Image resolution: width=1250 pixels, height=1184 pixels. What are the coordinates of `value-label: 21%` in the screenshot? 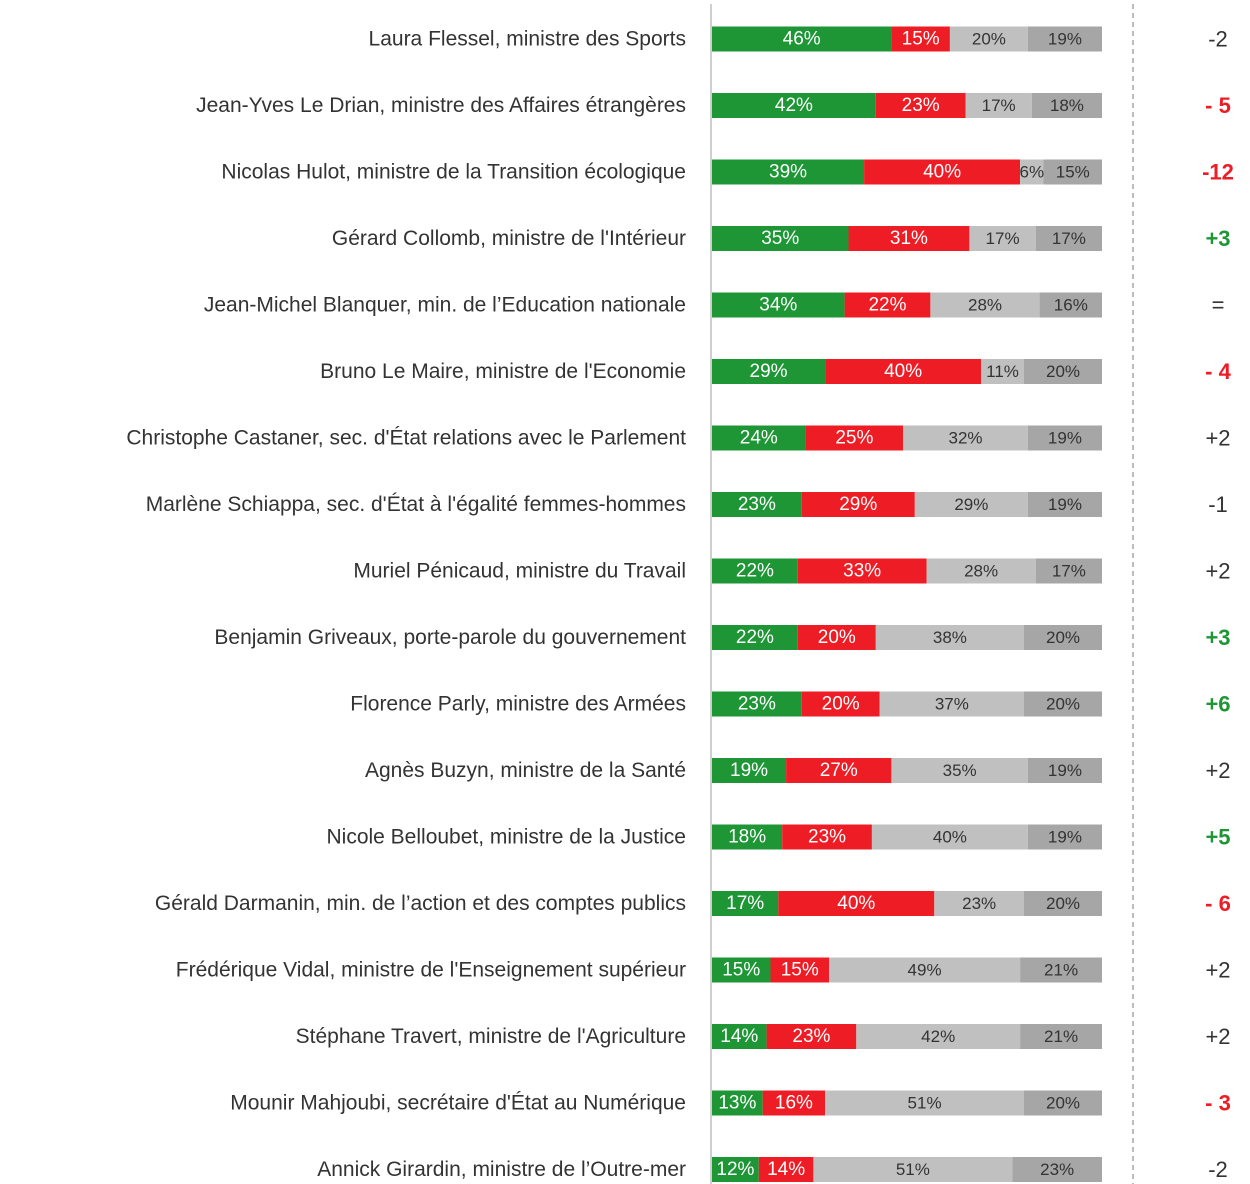 It's located at (1061, 970).